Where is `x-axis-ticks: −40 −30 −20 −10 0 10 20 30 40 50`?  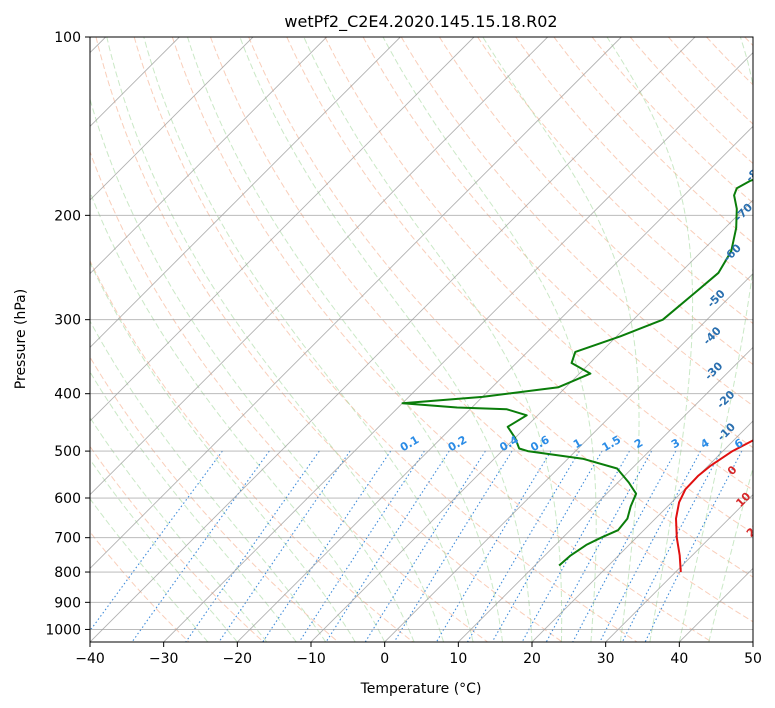 x-axis-ticks: −40 −30 −20 −10 0 10 20 30 40 50 is located at coordinates (418, 654).